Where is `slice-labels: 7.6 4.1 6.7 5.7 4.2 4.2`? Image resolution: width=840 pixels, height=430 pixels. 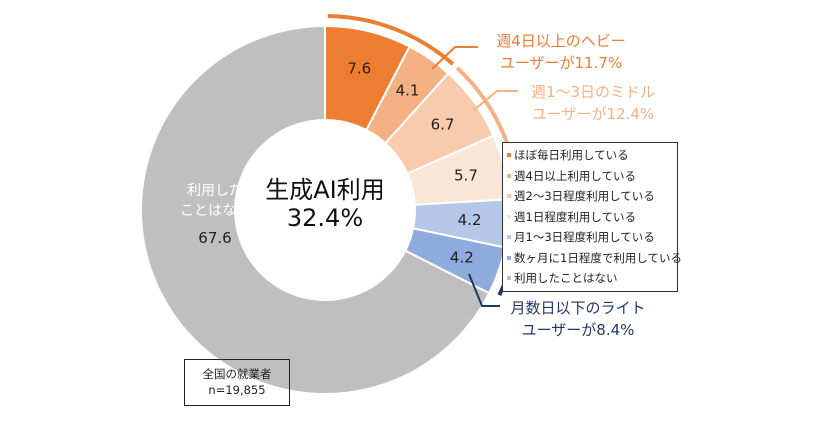 slice-labels: 7.6 4.1 6.7 5.7 4.2 4.2 is located at coordinates (414, 163).